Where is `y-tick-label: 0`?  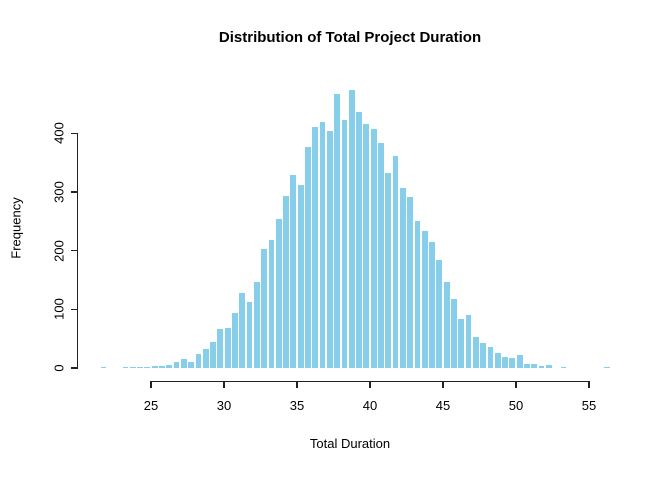
y-tick-label: 0 is located at coordinates (59, 368).